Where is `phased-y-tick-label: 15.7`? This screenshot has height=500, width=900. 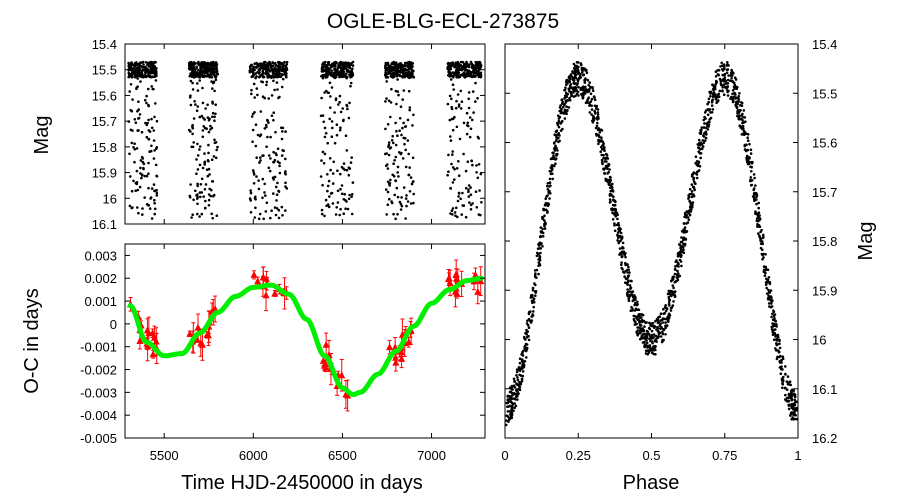 phased-y-tick-label: 15.7 is located at coordinates (824, 192).